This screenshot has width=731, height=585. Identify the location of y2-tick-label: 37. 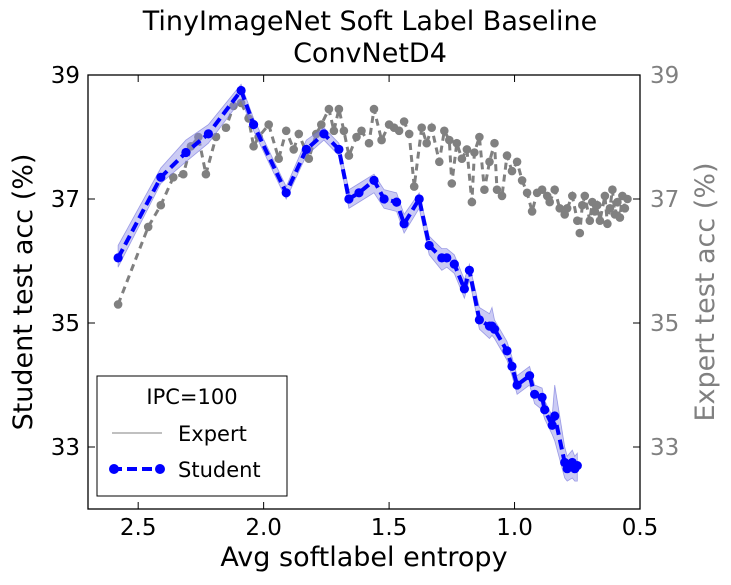
(664, 200).